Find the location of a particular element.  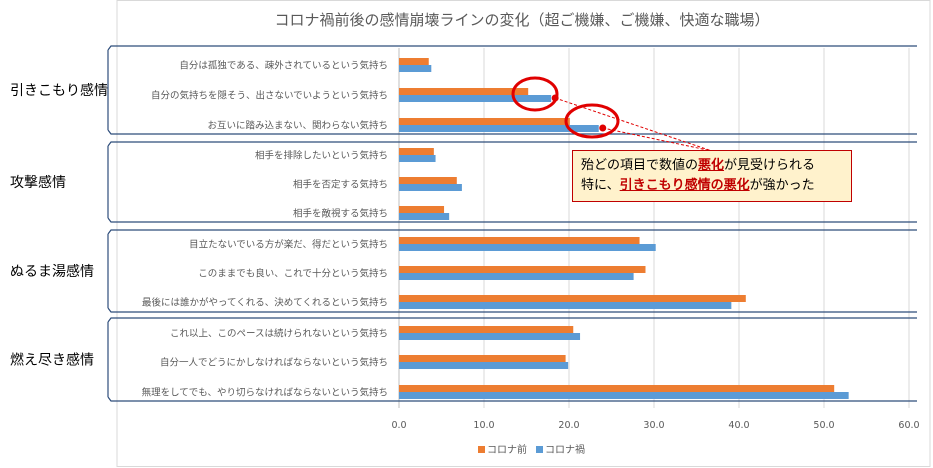

x-tick-label: 60.0 is located at coordinates (908, 425).